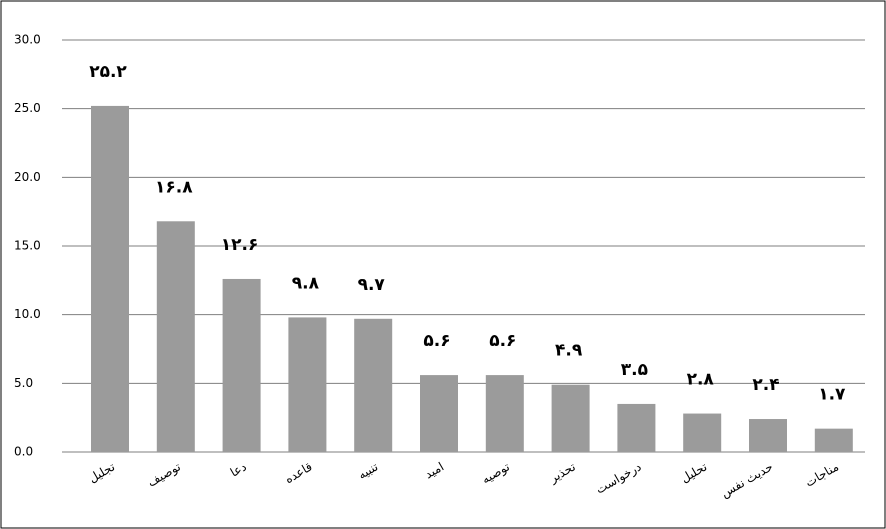  I want to click on value-label: ۱۲.۶, so click(240, 245).